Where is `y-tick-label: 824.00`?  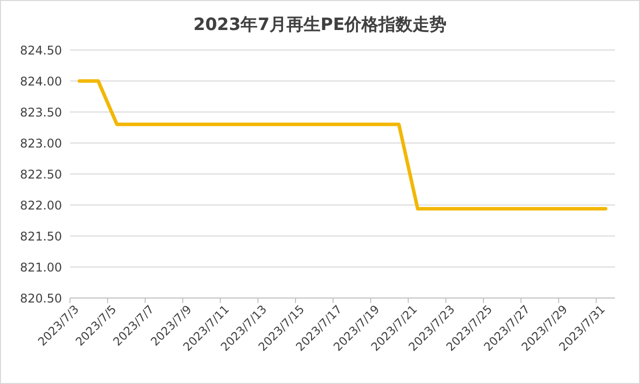
y-tick-label: 824.00 is located at coordinates (41, 81).